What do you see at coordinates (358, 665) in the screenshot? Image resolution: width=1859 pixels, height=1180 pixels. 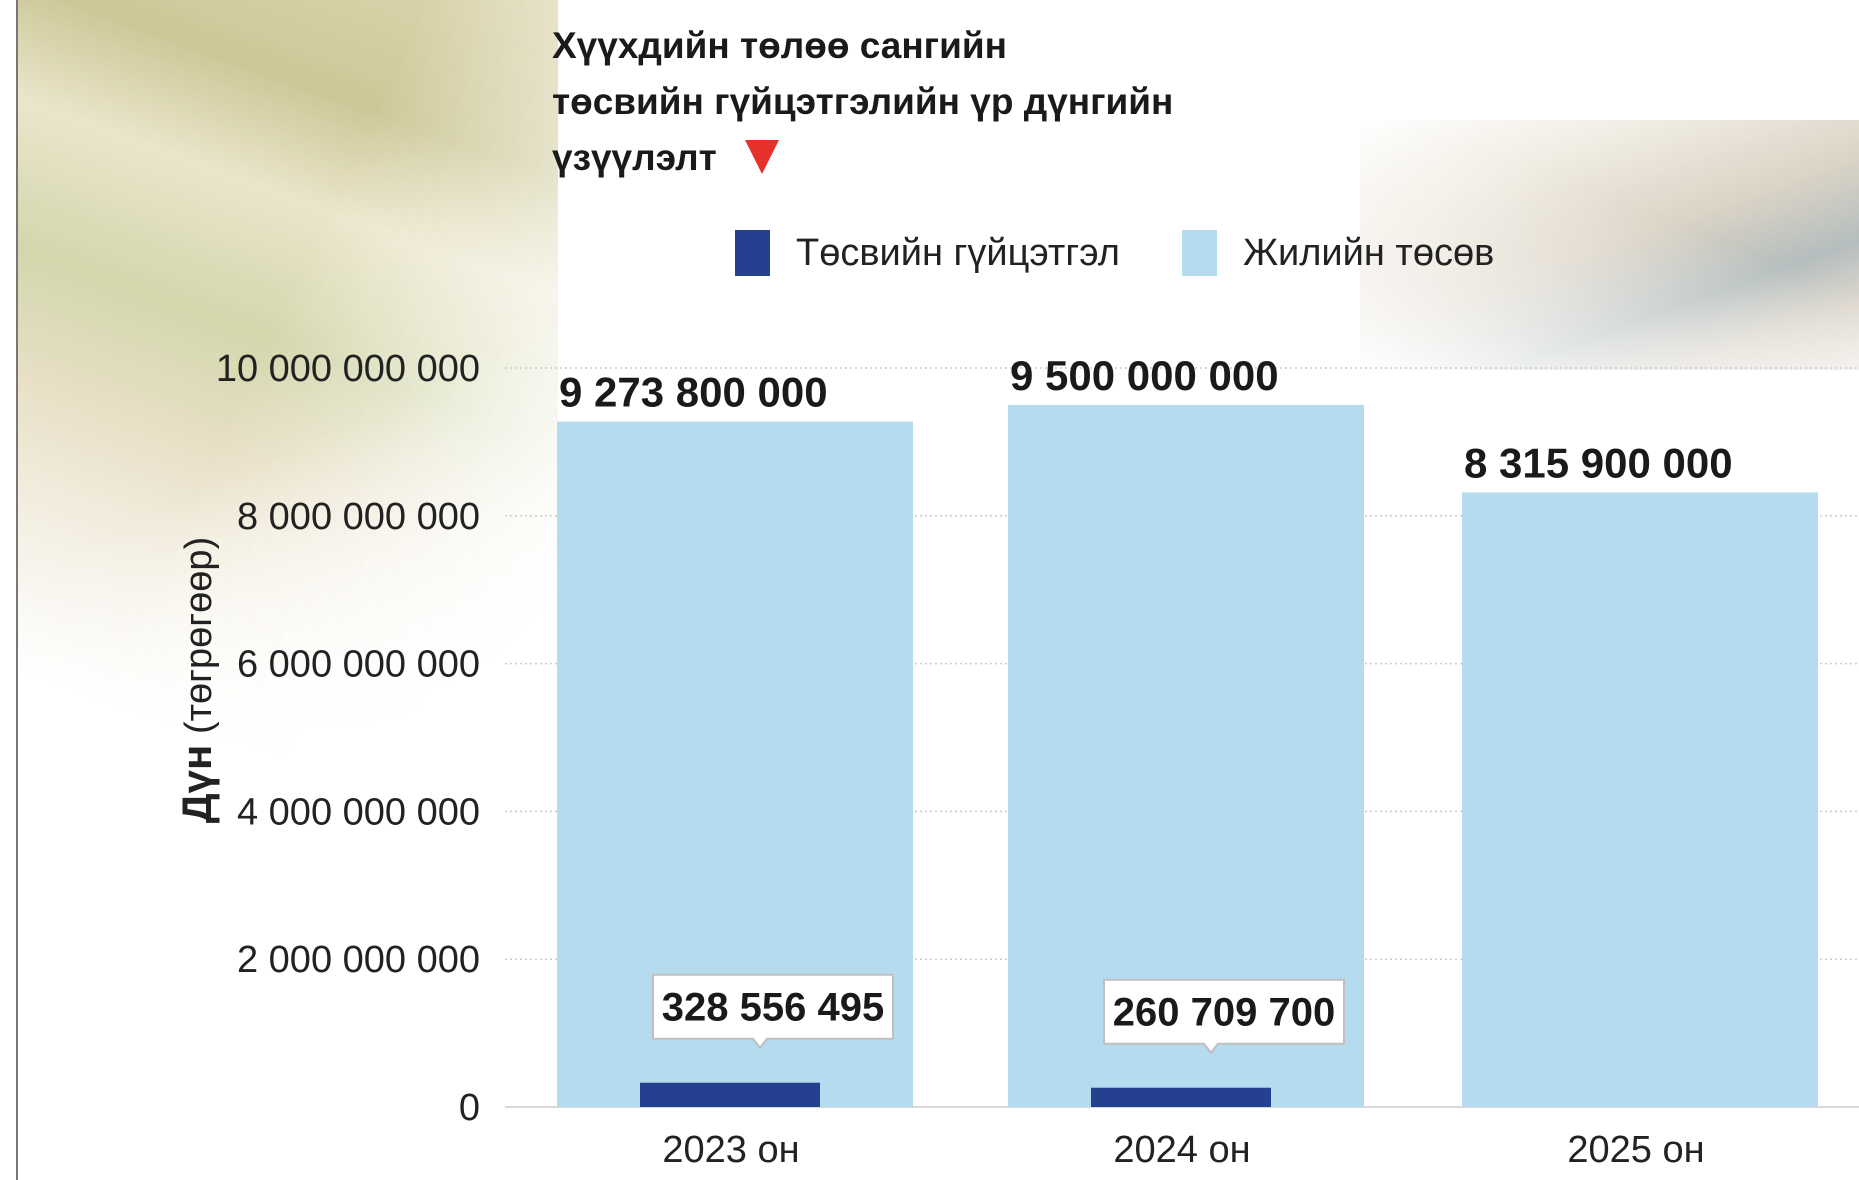 I see `y-tick-label: 6 000 000 000` at bounding box center [358, 665].